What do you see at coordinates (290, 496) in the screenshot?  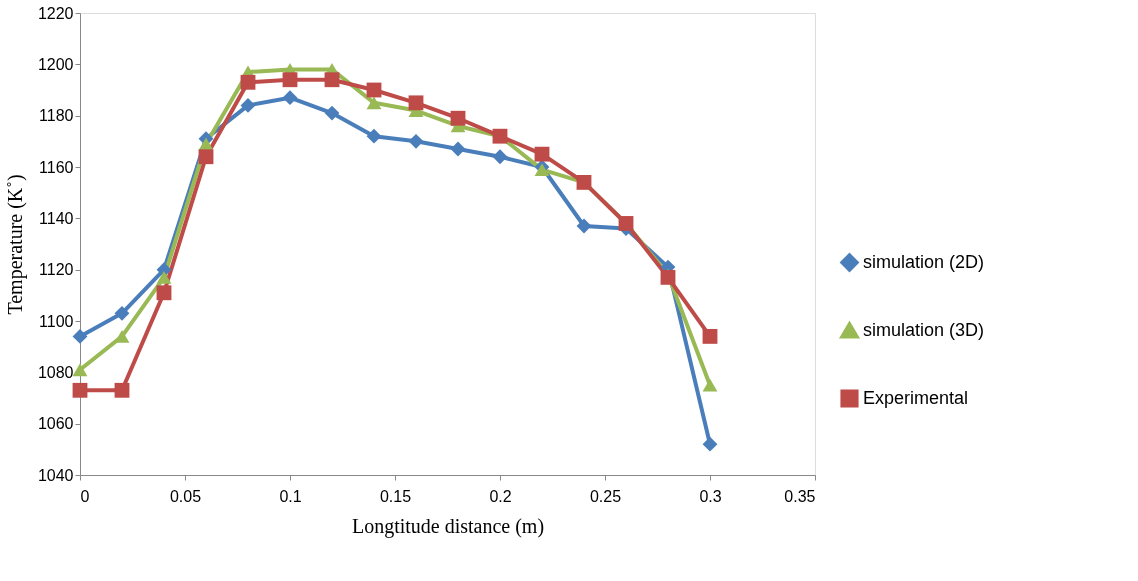 I see `x-tick-label: 0.1` at bounding box center [290, 496].